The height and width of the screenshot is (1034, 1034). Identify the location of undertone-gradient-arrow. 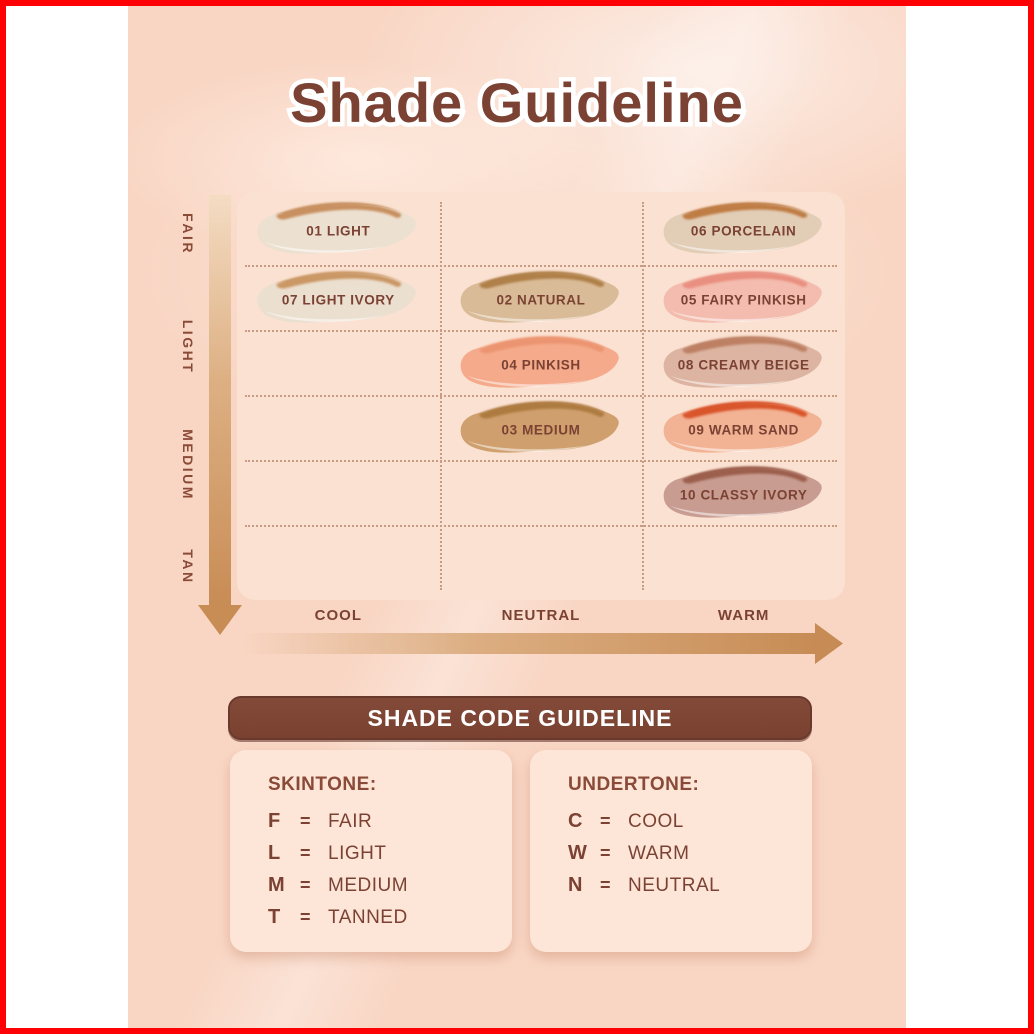
(528, 643).